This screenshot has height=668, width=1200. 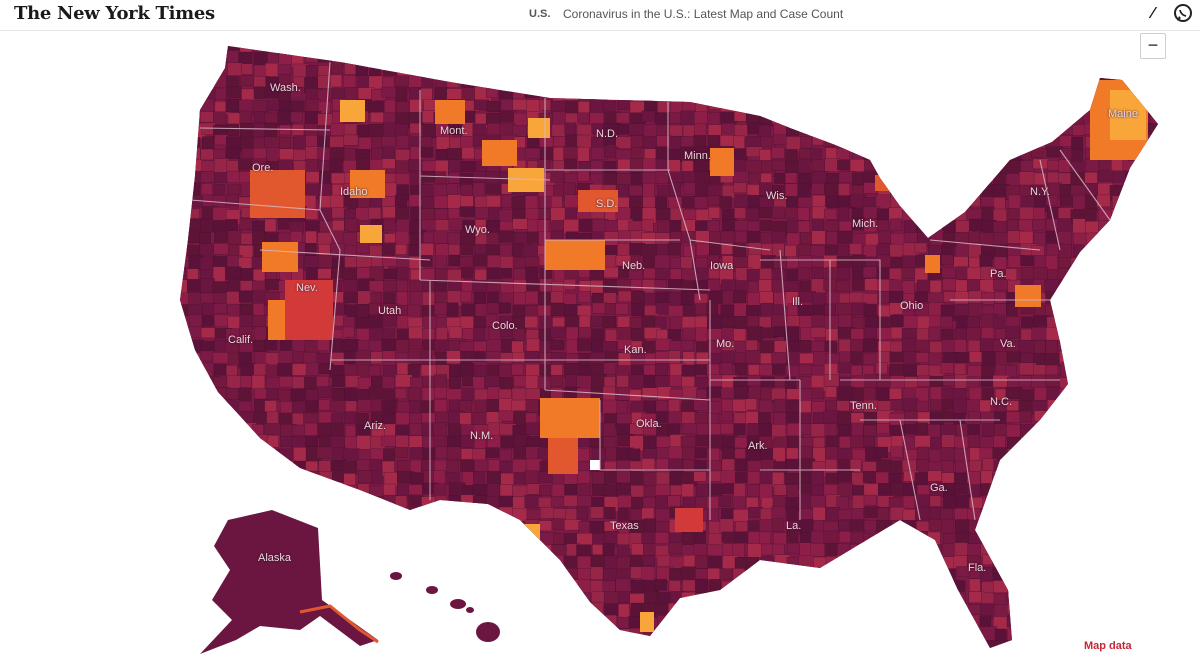 What do you see at coordinates (477, 230) in the screenshot?
I see `state-label-wyo: Wyo.` at bounding box center [477, 230].